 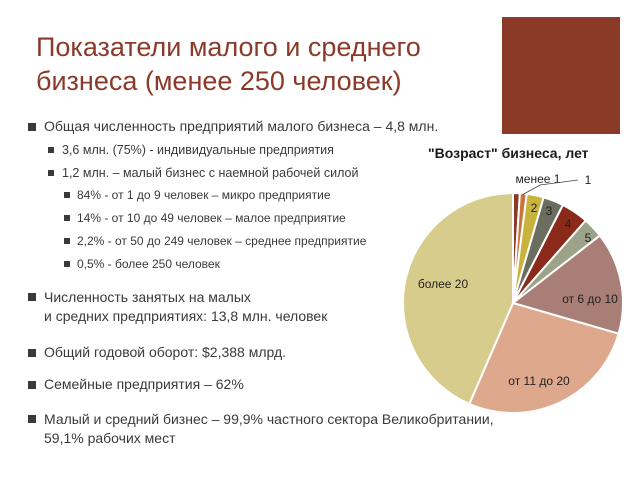 What do you see at coordinates (148, 264) in the screenshot?
I see `bullet-text: 0,5% - более 250 человек` at bounding box center [148, 264].